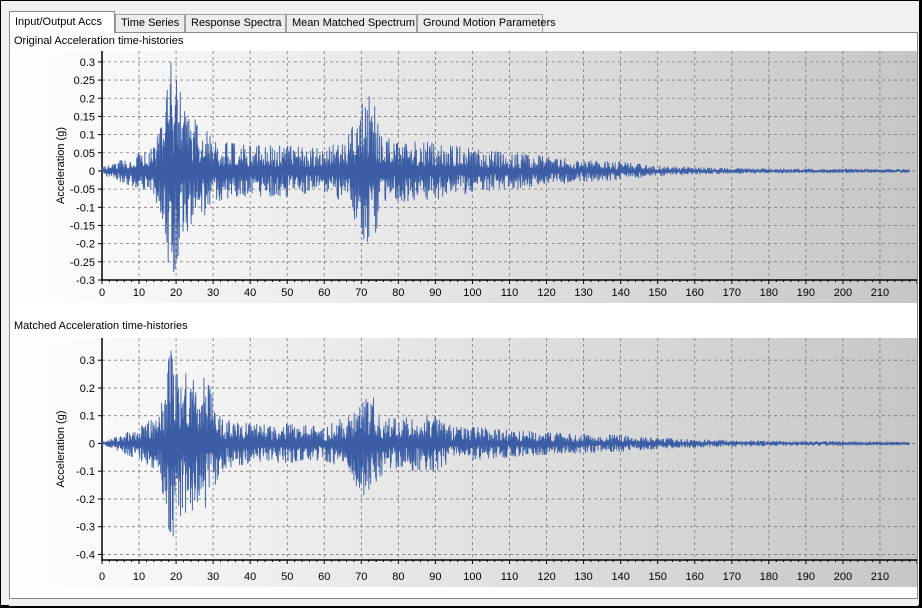 The image size is (922, 608). I want to click on chart-title: Original Acceleration time-histories, so click(99, 41).